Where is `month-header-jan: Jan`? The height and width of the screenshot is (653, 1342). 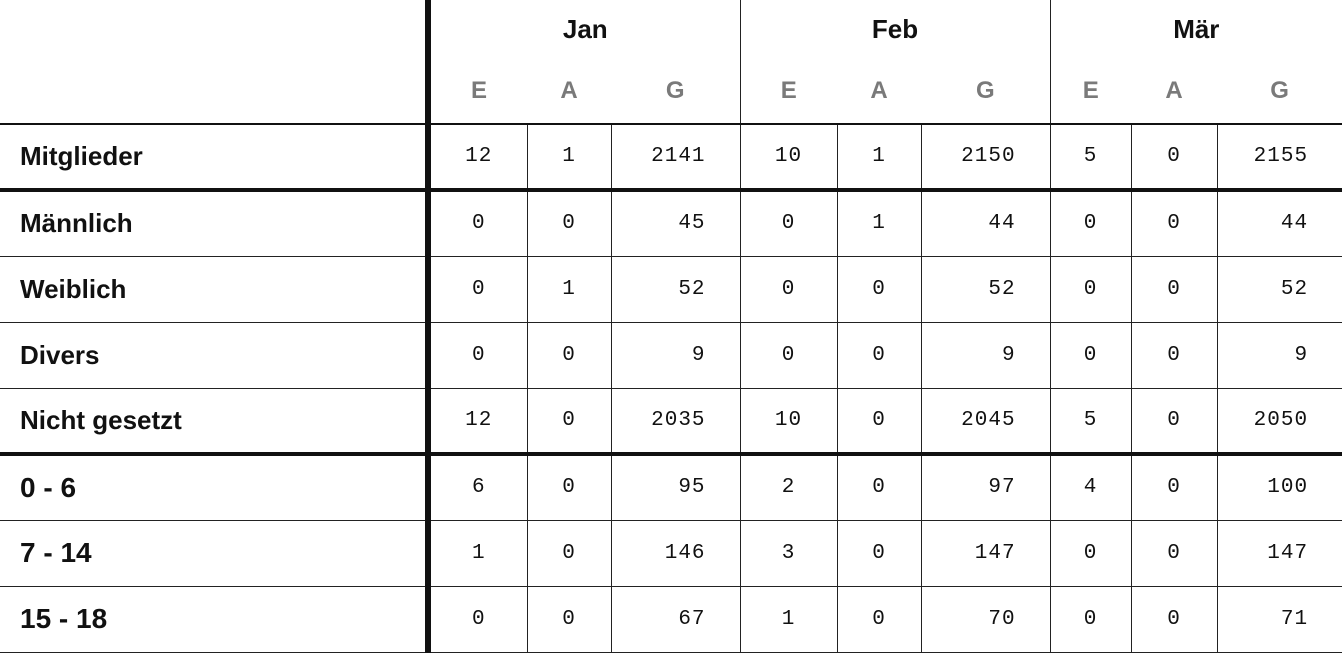 month-header-jan: Jan is located at coordinates (584, 29).